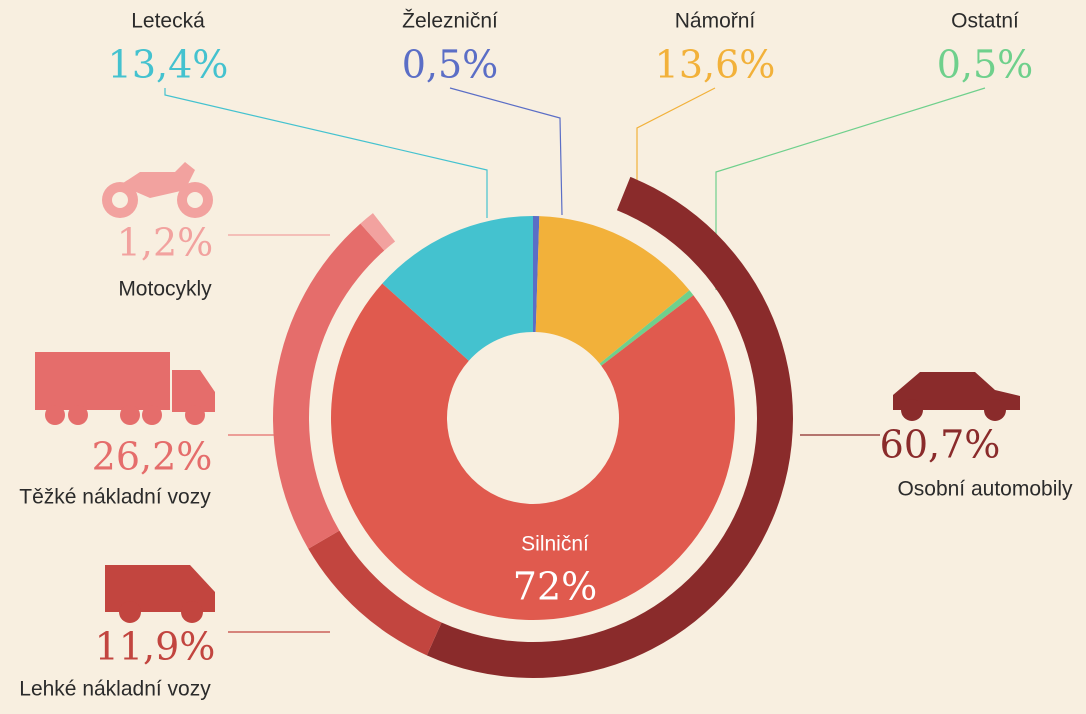  I want to click on category-label: Železniční, so click(450, 21).